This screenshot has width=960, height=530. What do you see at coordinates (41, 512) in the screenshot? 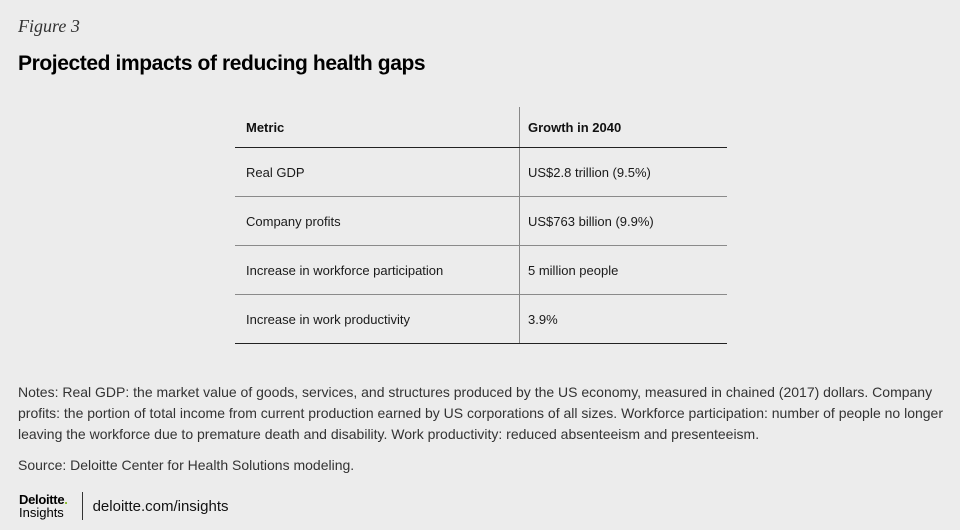
I see `logo-subtitle: Insights` at bounding box center [41, 512].